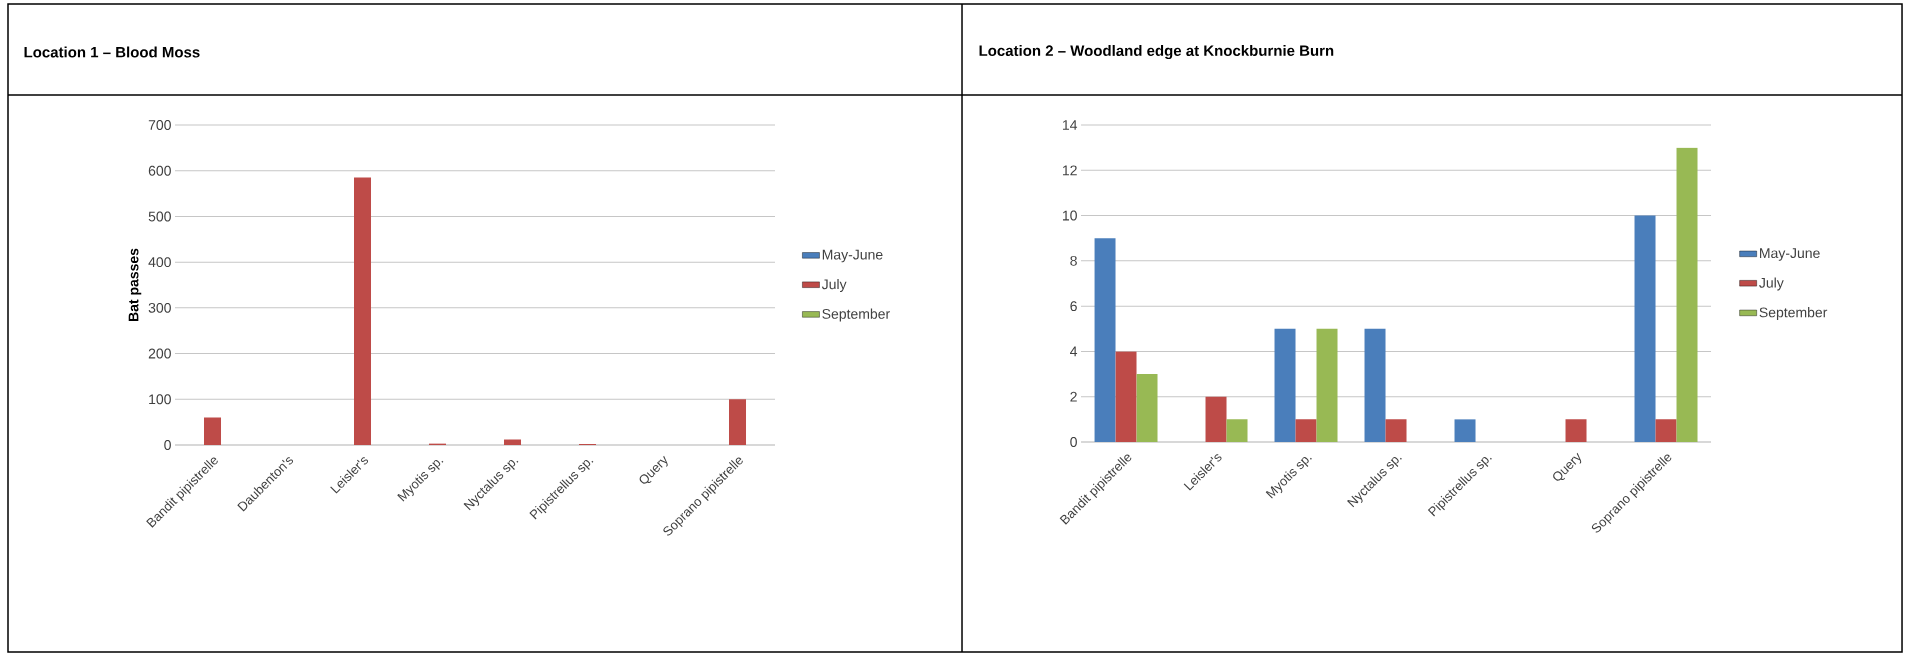 The image size is (1910, 656). Describe the element at coordinates (159, 125) in the screenshot. I see `y-tick-label: 700` at that location.